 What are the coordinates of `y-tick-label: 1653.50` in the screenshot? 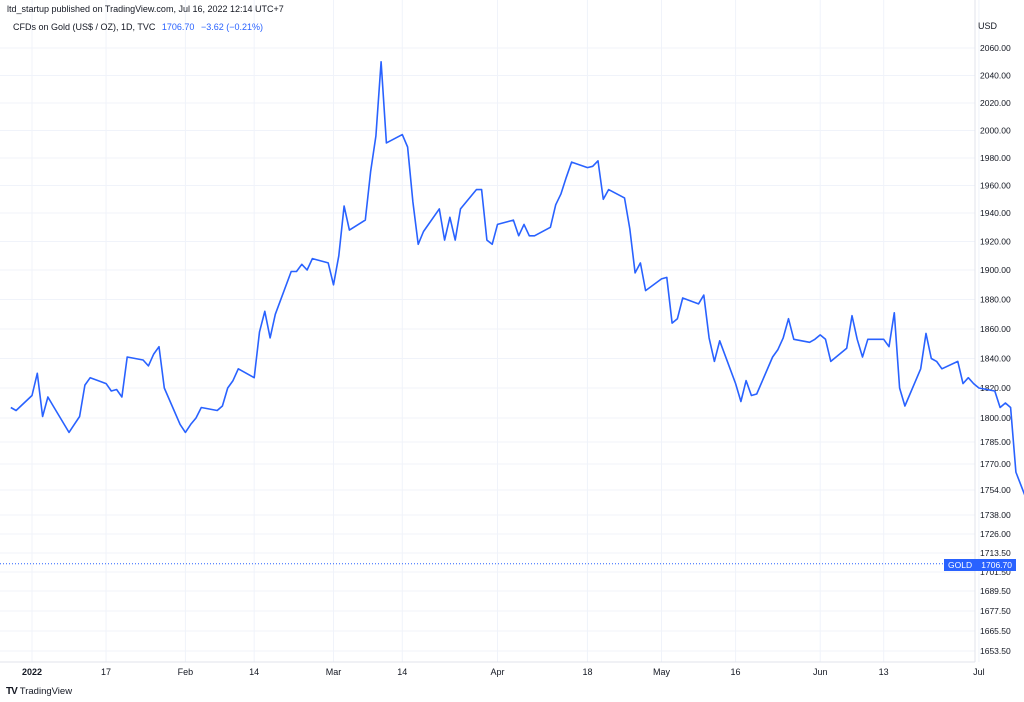 It's located at (995, 651).